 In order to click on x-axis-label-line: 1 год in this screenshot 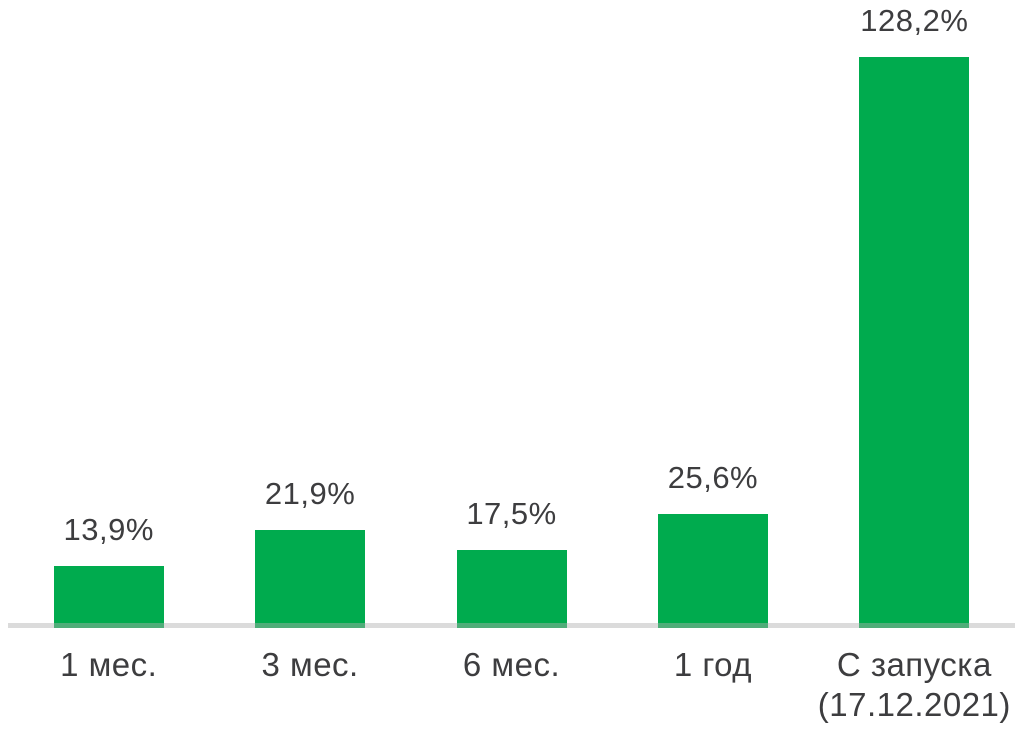, I will do `click(713, 664)`.